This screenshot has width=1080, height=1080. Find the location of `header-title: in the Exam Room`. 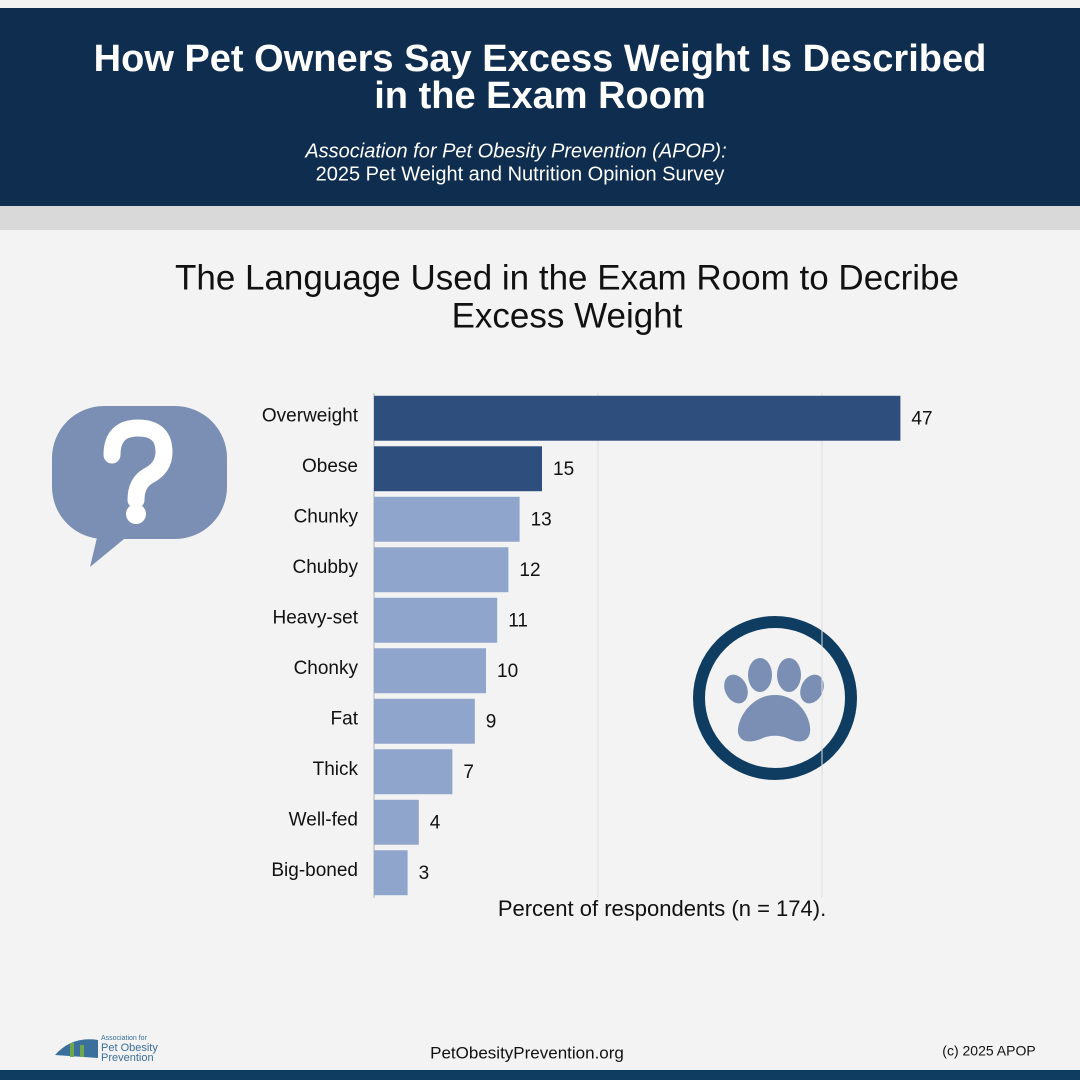

header-title: in the Exam Room is located at coordinates (540, 96).